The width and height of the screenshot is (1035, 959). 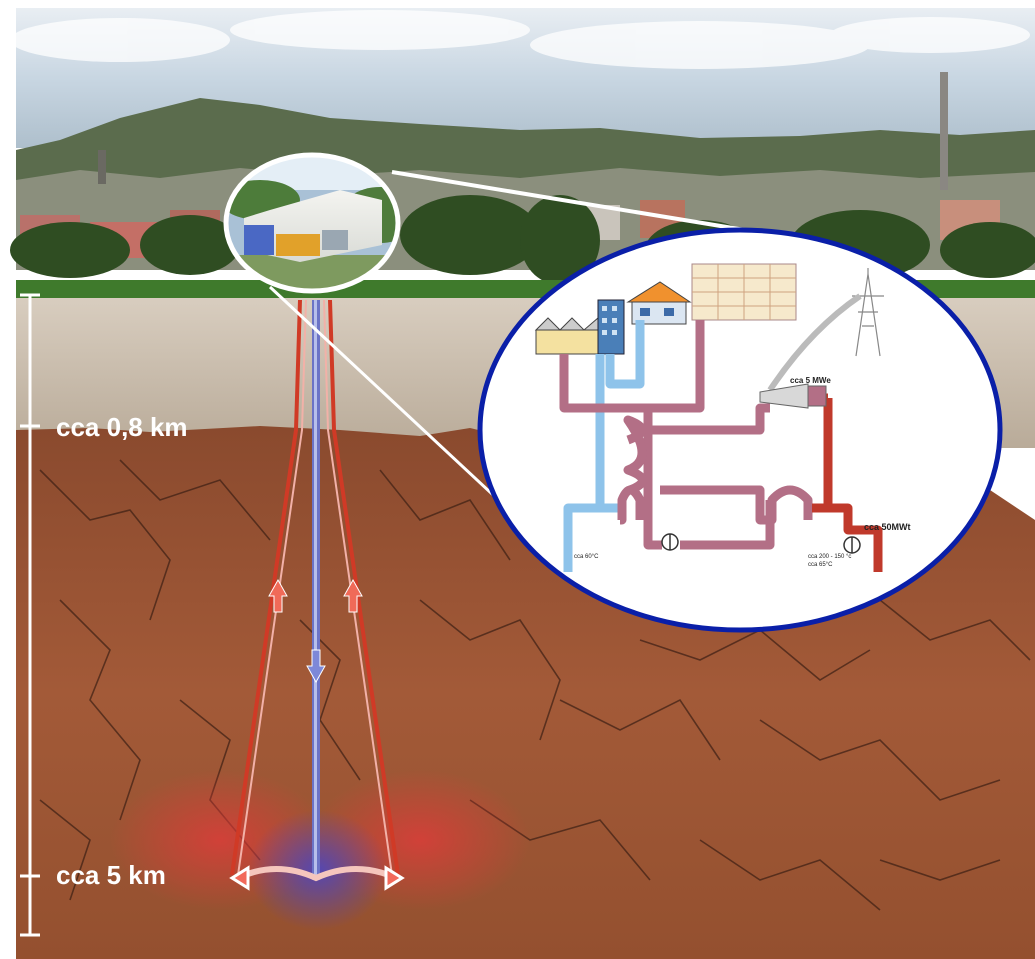 I want to click on clouds, so click(x=520, y=39).